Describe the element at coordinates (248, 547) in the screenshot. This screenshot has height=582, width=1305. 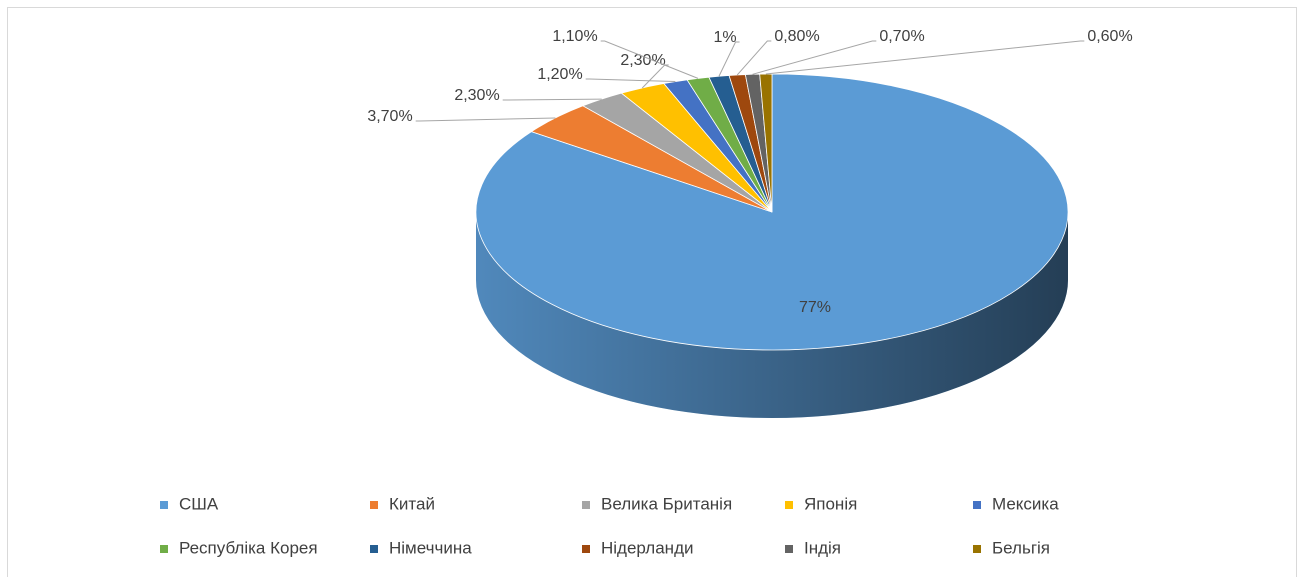
I see `legend-label: Республіка Корея` at that location.